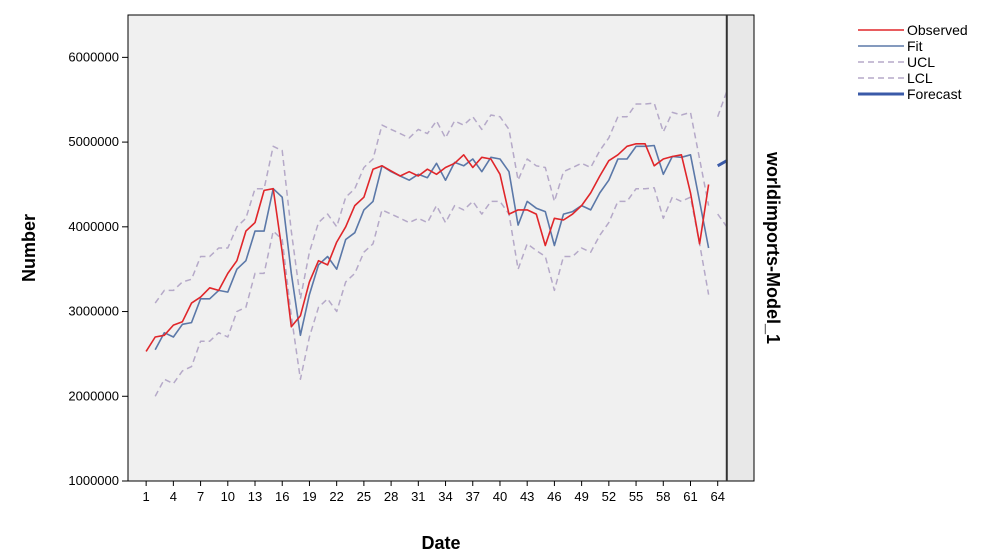  Describe the element at coordinates (445, 496) in the screenshot. I see `x-tick-label: 34` at that location.